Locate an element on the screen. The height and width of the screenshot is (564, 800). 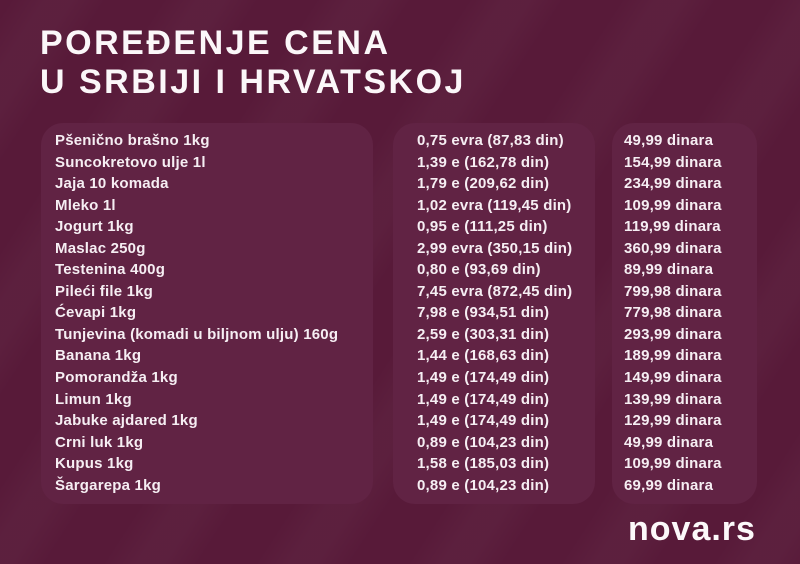
price-rsd-cell: 129,99 dinara is located at coordinates (673, 421).